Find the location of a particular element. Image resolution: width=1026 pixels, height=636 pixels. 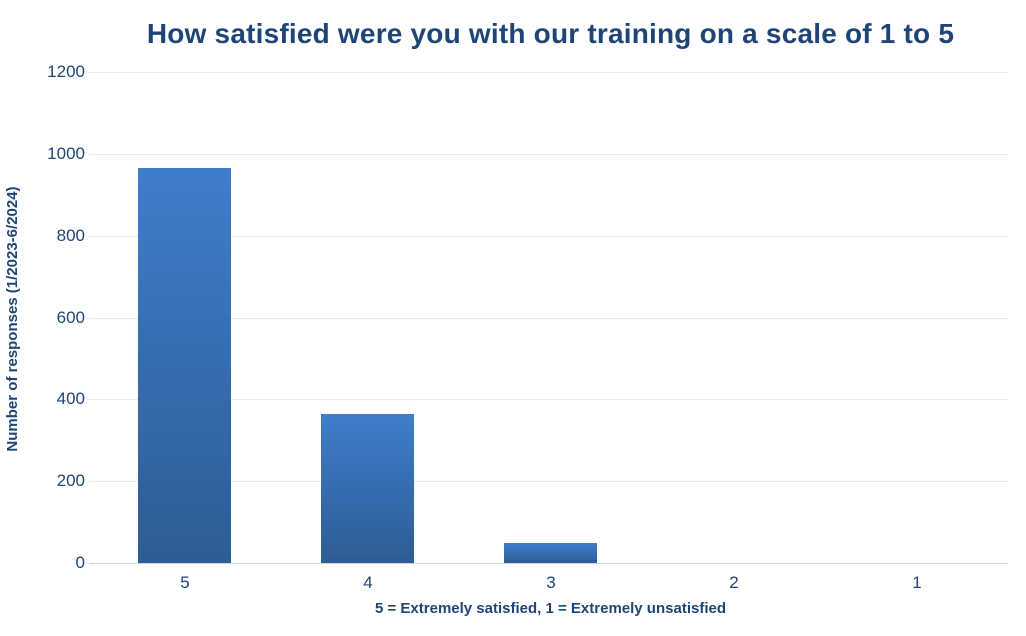

x-tick-label: 5 is located at coordinates (185, 582).